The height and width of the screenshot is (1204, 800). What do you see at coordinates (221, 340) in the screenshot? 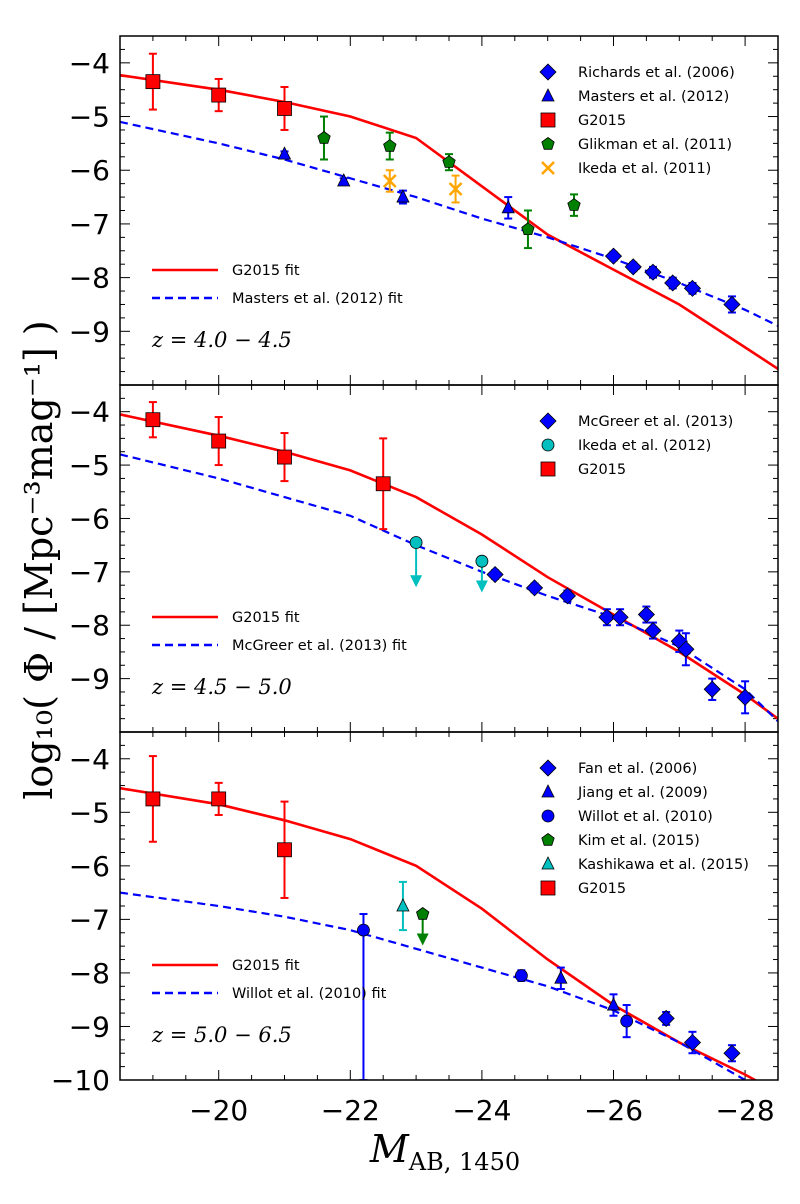
I see `redshift-label: z = 4.0 − 4.5` at bounding box center [221, 340].